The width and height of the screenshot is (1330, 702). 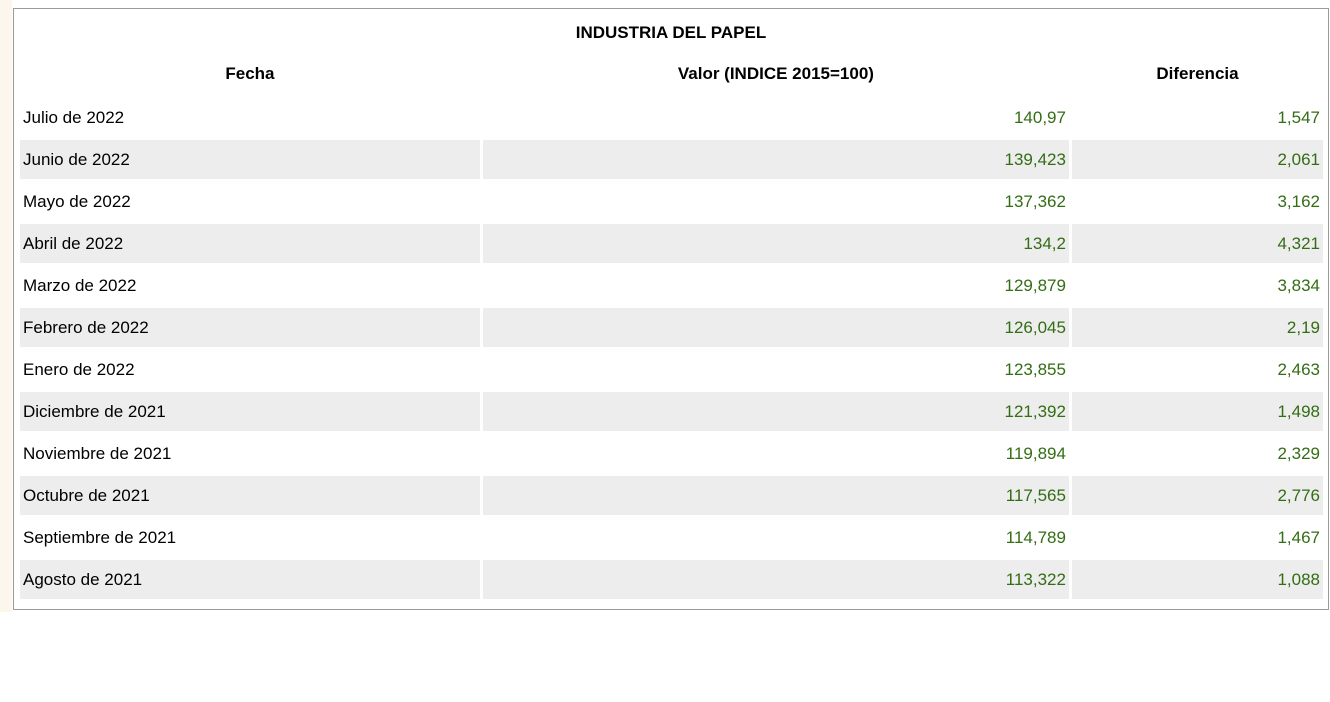 What do you see at coordinates (250, 368) in the screenshot?
I see `cell-fecha: Enero de 2022` at bounding box center [250, 368].